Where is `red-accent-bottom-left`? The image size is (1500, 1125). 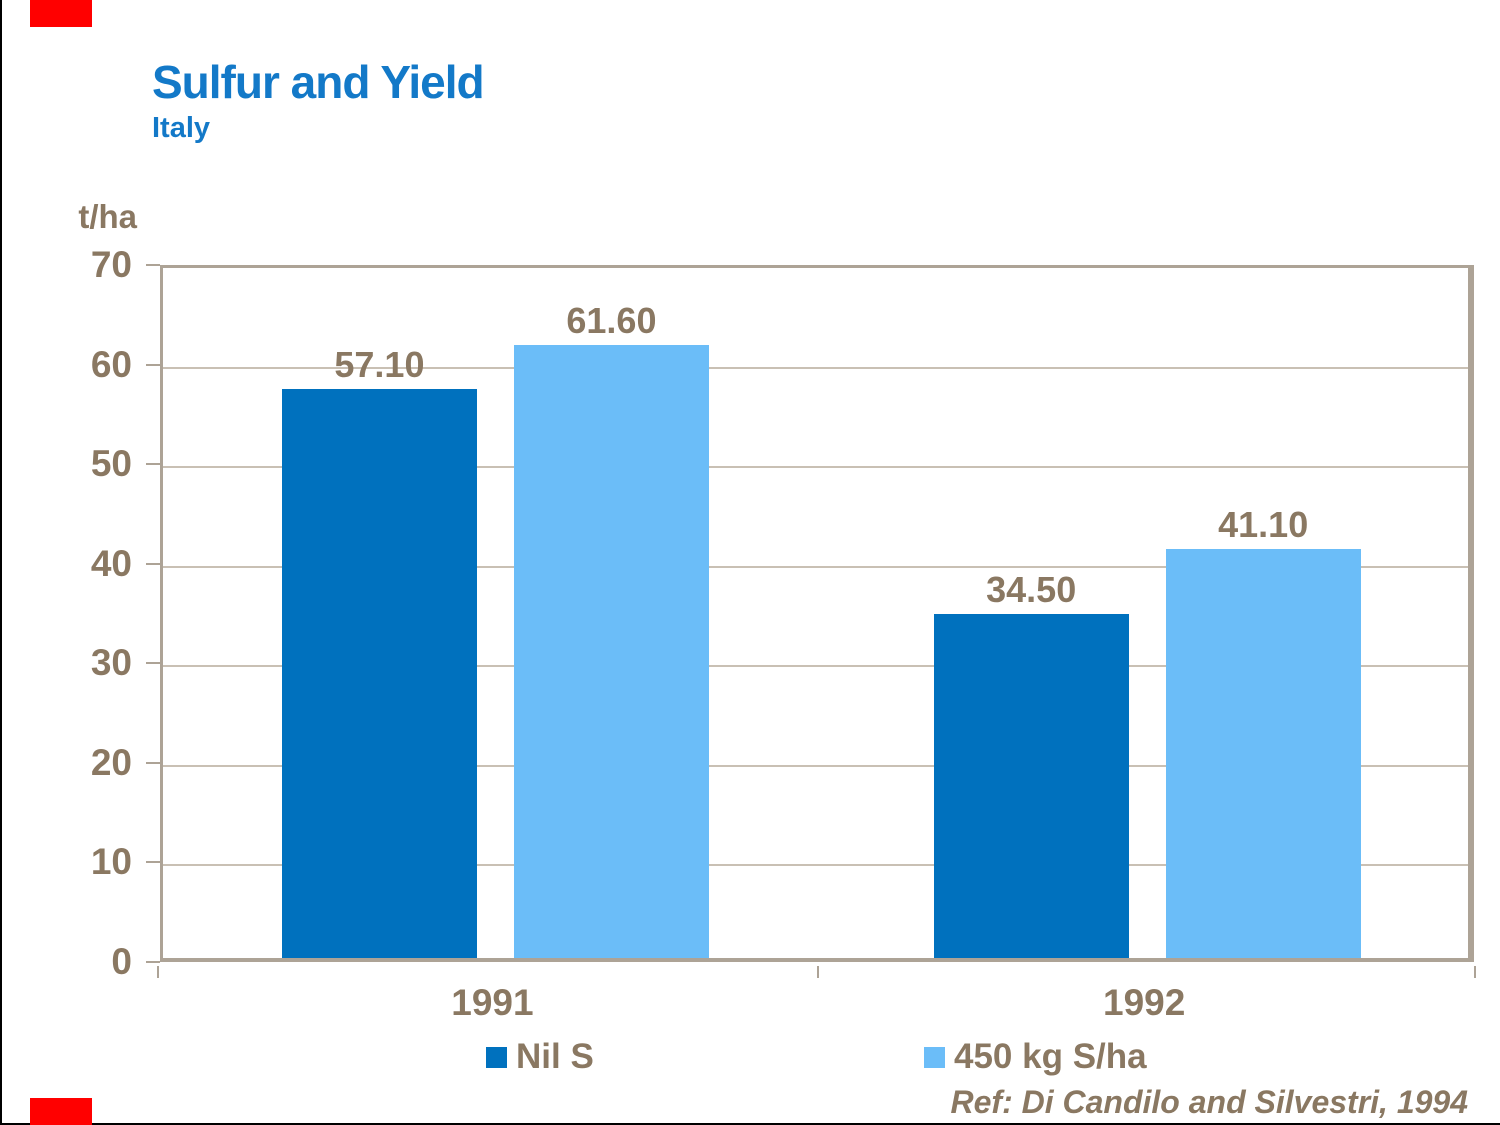
red-accent-bottom-left is located at coordinates (61, 1111).